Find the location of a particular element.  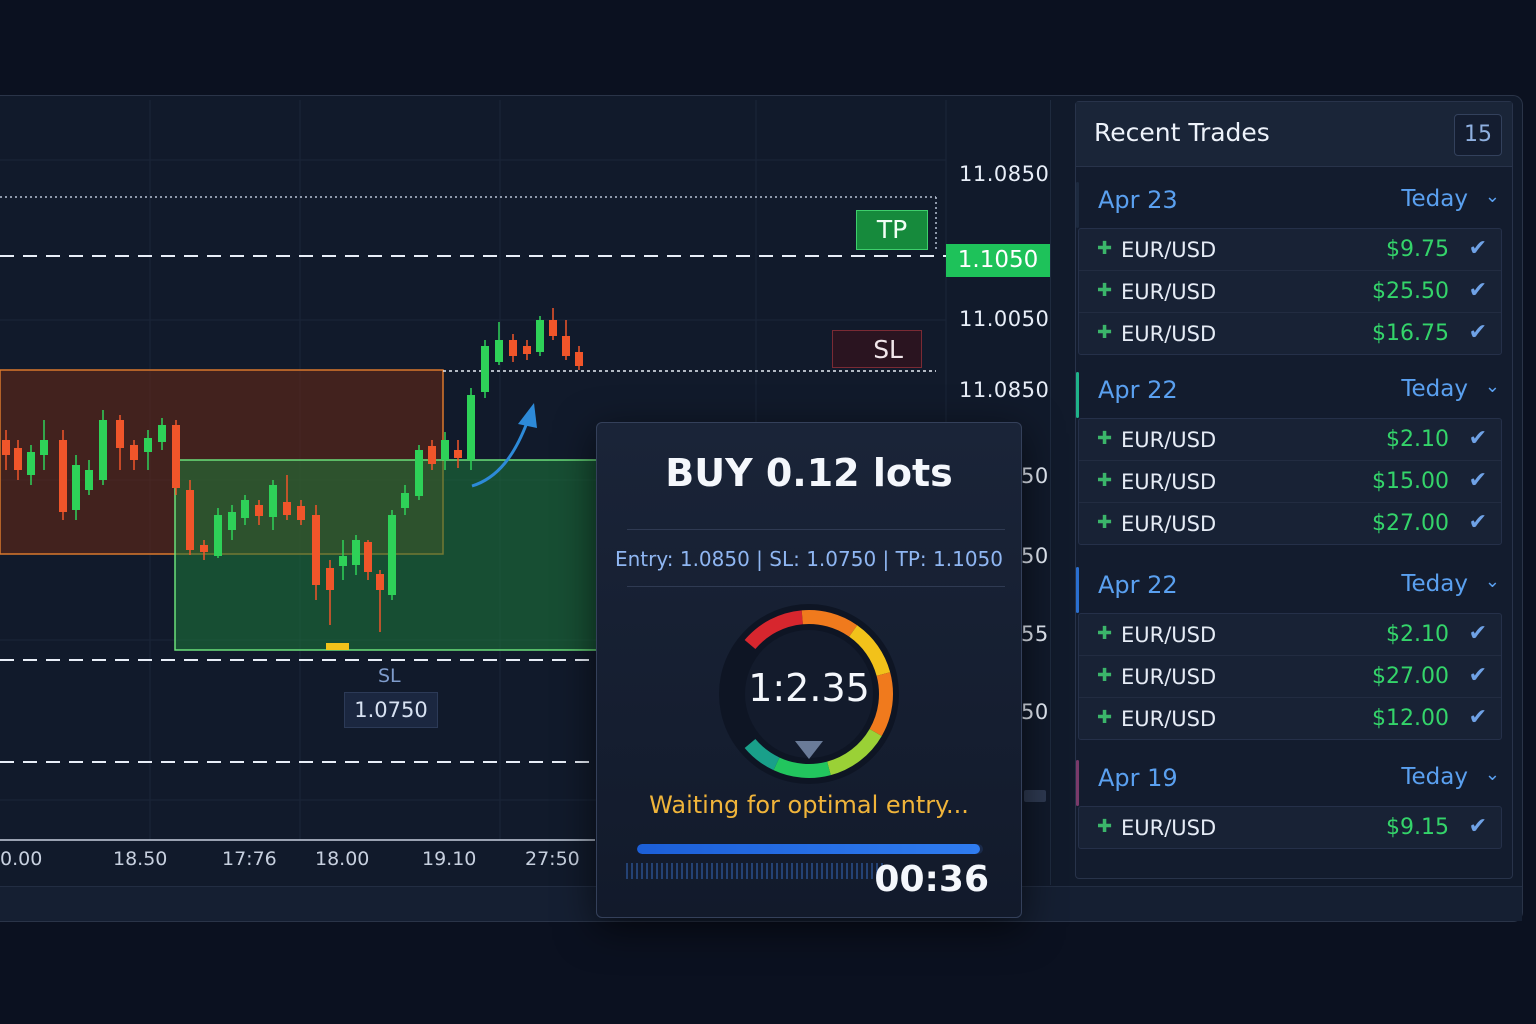

card-divider is located at coordinates (816, 586).